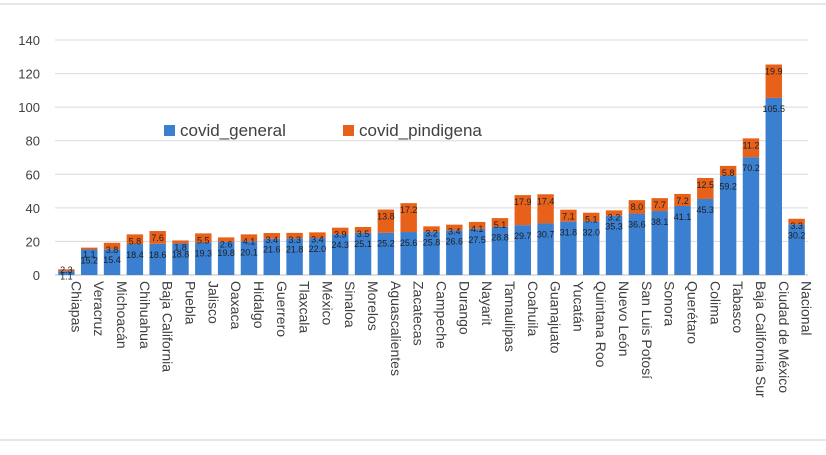 The image size is (826, 455). Describe the element at coordinates (797, 235) in the screenshot. I see `data-label-covid-general-32: 30.2` at that location.